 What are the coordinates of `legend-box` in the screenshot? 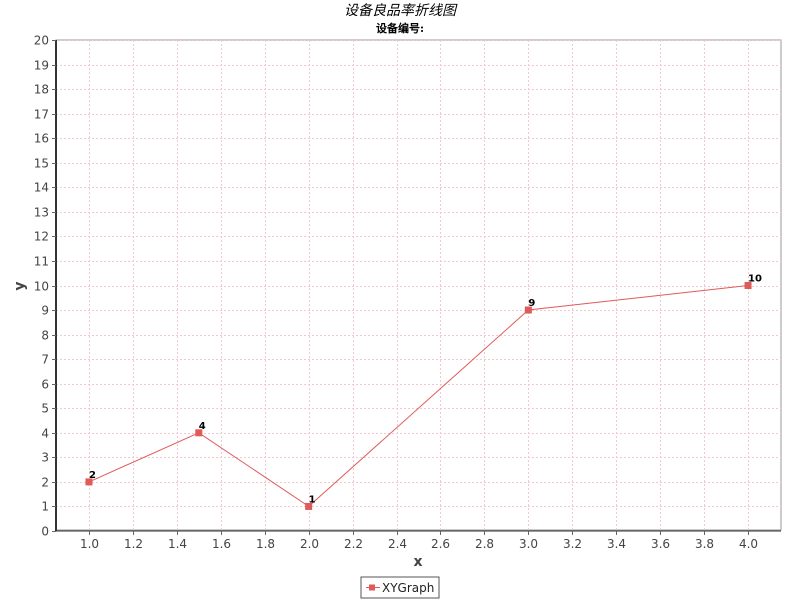 It's located at (400, 587).